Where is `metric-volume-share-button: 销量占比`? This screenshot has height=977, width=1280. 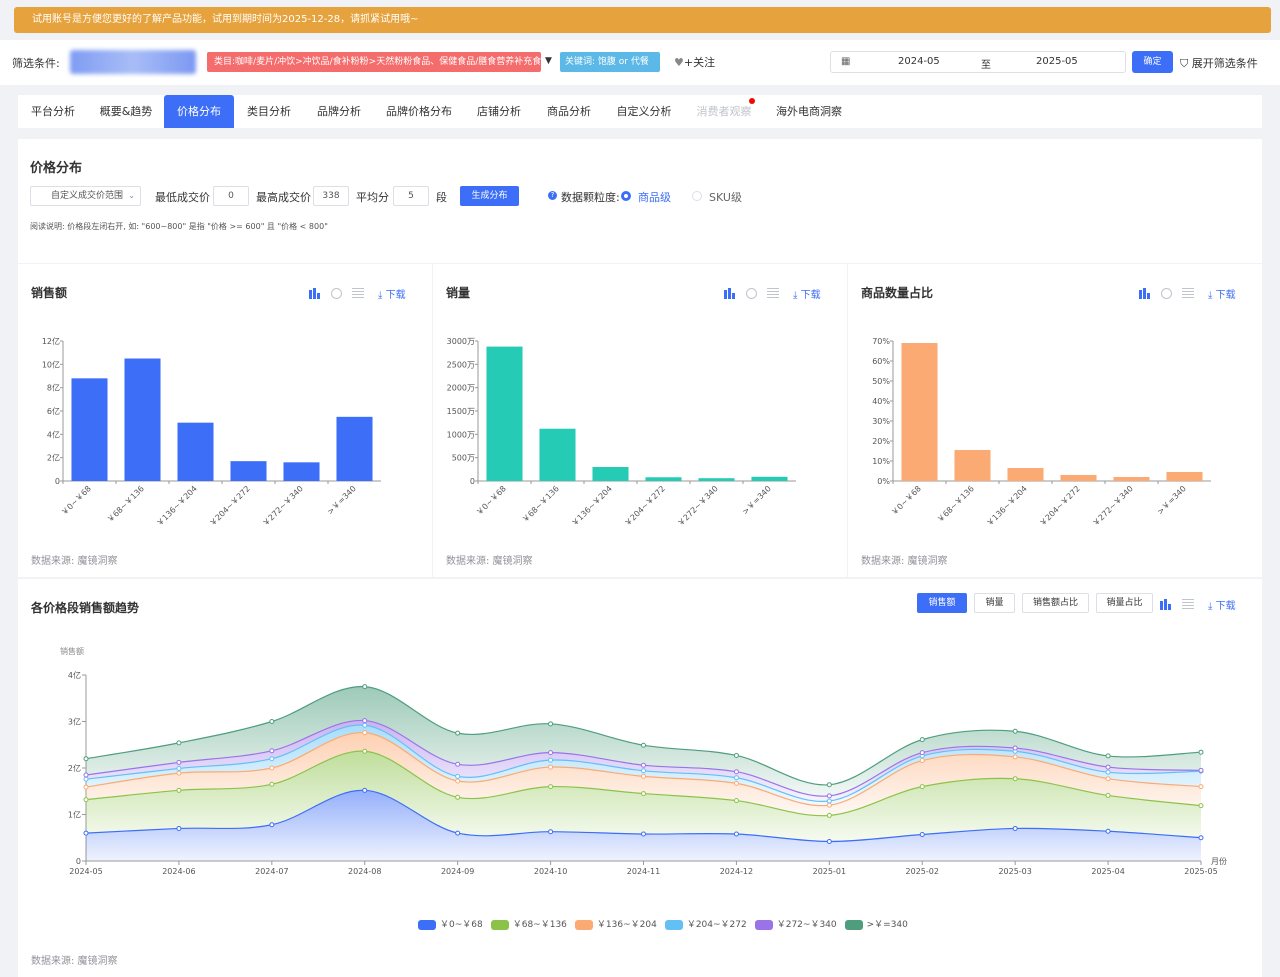
metric-volume-share-button: 销量占比 is located at coordinates (1124, 603).